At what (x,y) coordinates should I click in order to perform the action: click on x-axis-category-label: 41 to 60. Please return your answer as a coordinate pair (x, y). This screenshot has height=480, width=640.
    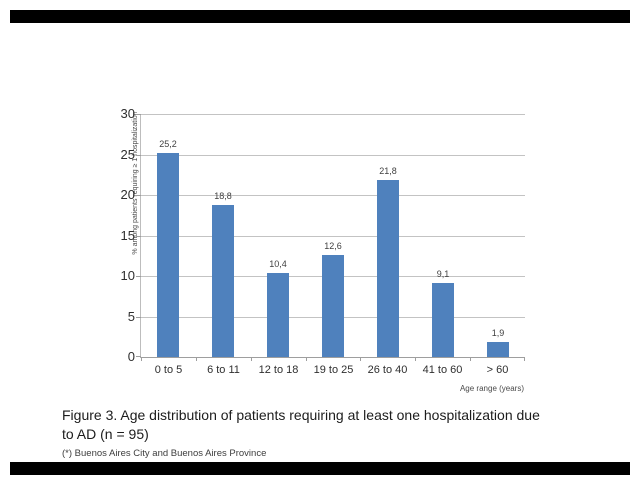
    Looking at the image, I should click on (442, 370).